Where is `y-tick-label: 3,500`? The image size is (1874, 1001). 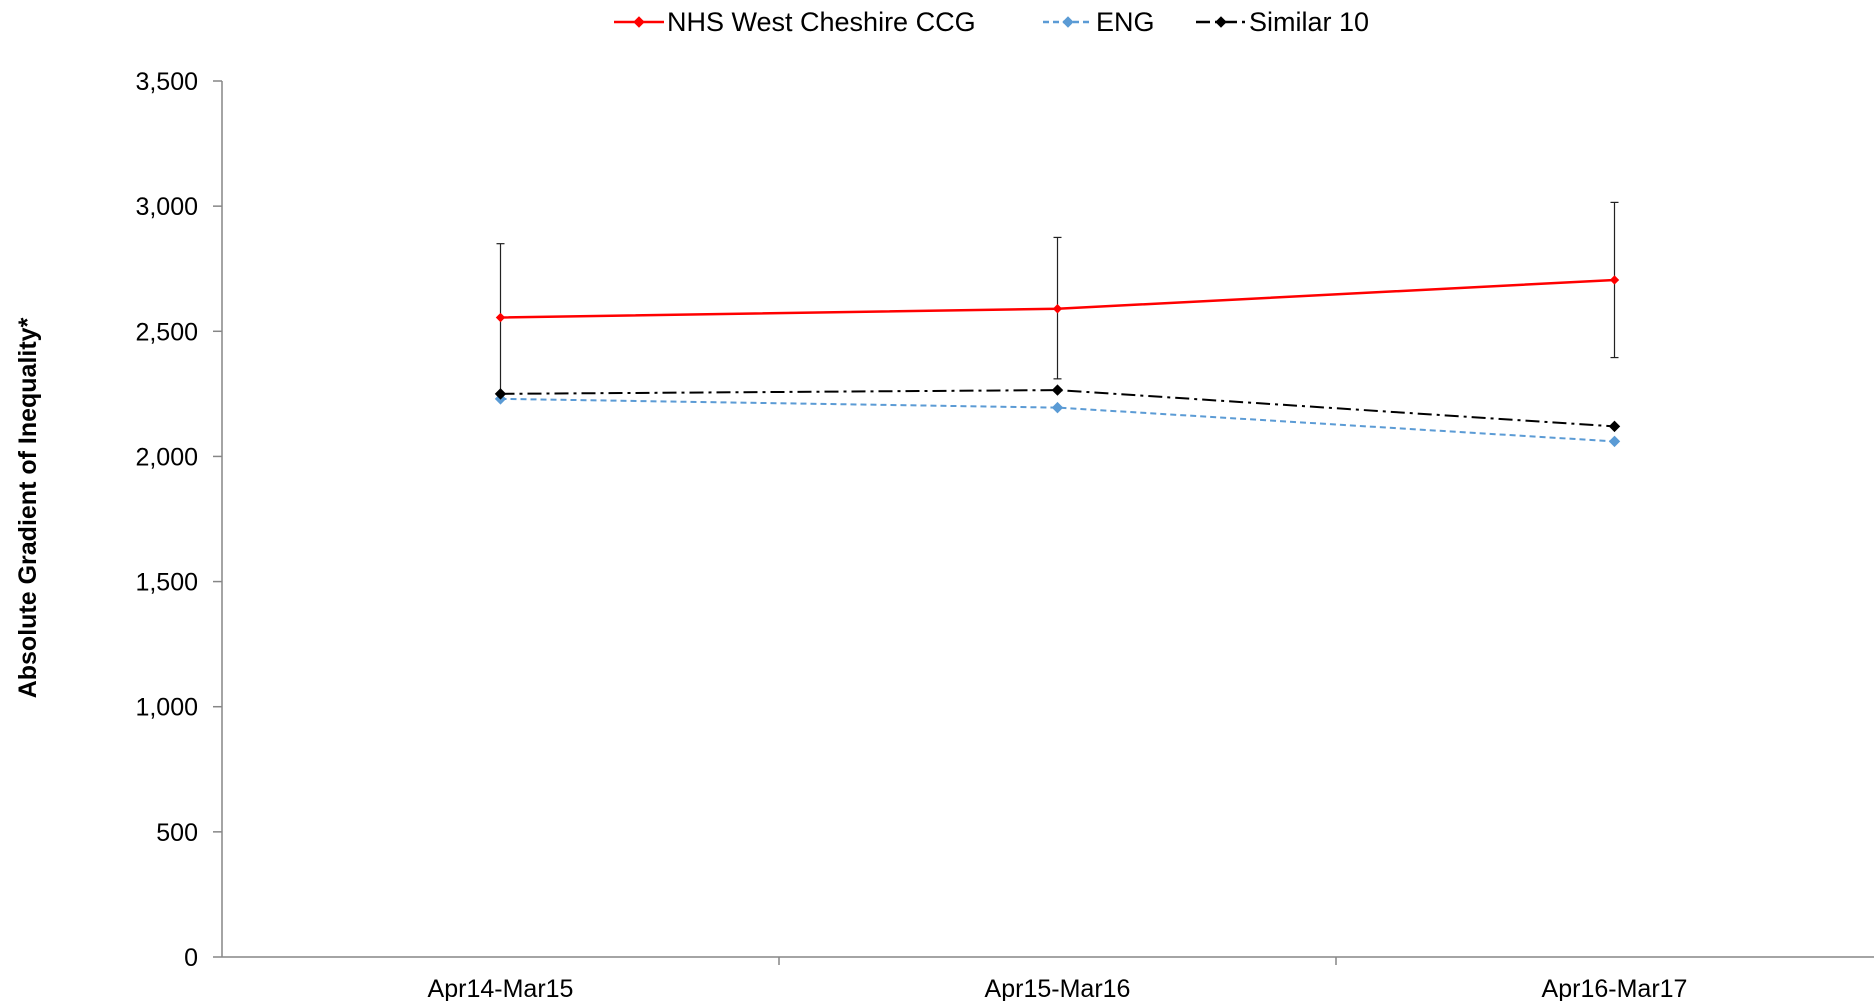 y-tick-label: 3,500 is located at coordinates (166, 82).